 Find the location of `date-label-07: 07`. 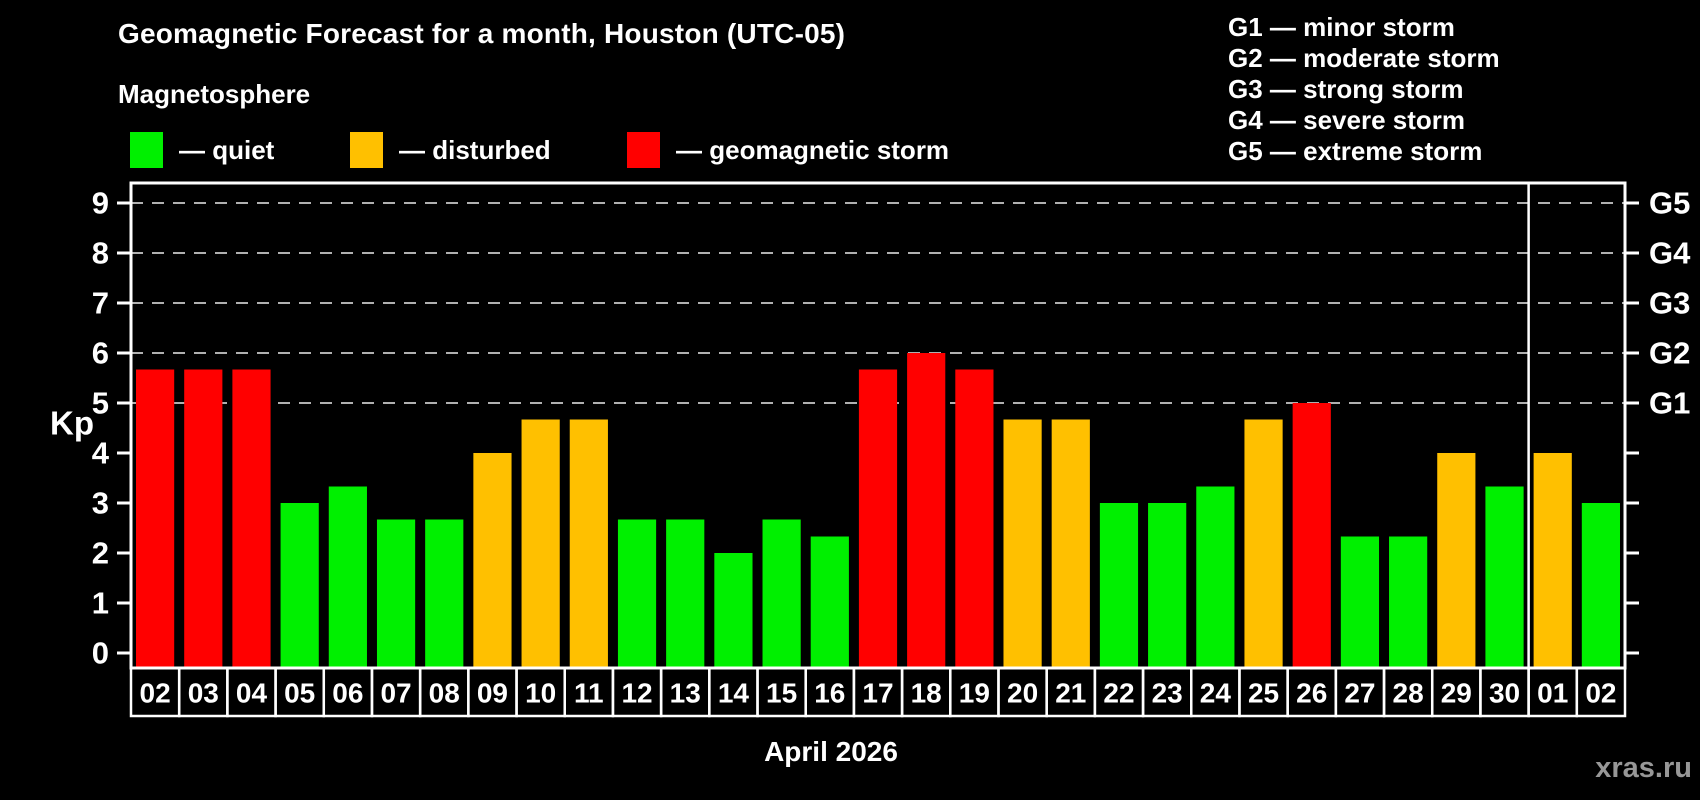

date-label-07: 07 is located at coordinates (395, 693).